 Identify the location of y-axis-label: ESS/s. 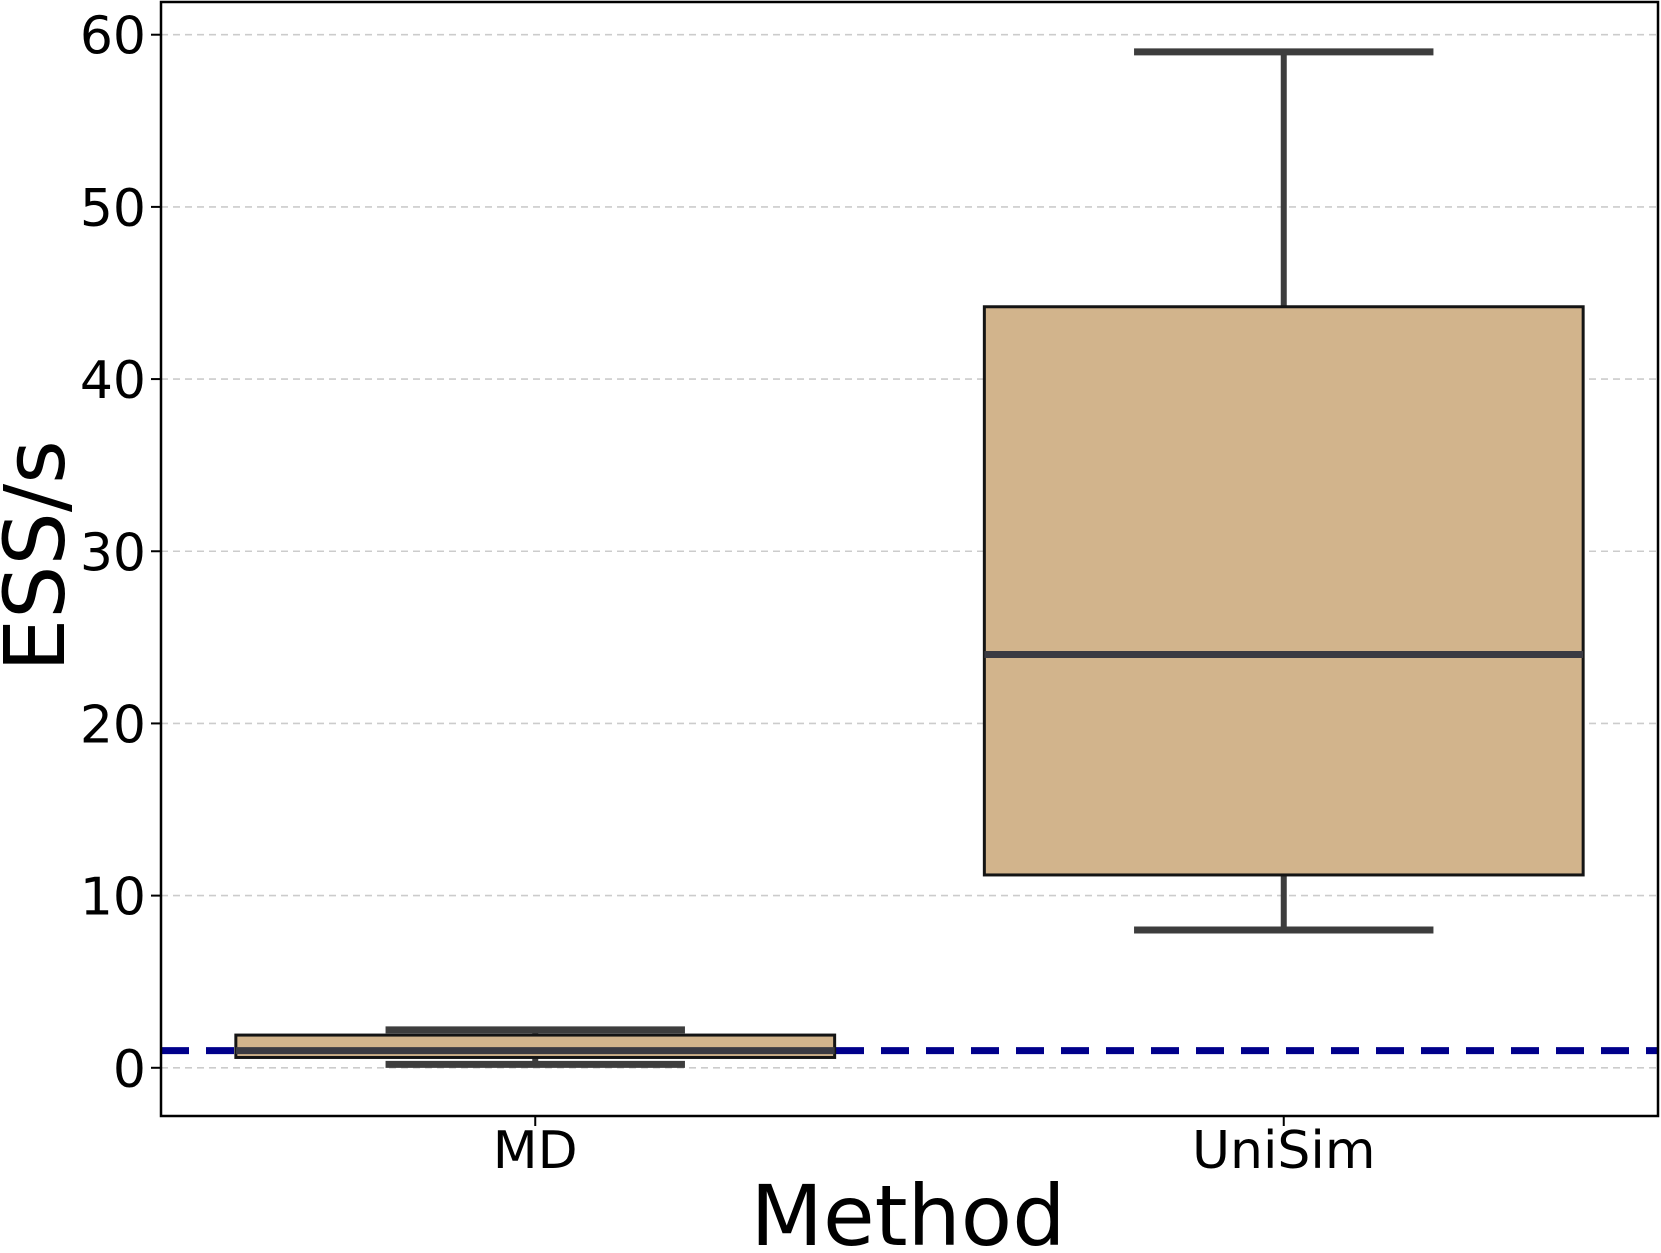
(42, 556).